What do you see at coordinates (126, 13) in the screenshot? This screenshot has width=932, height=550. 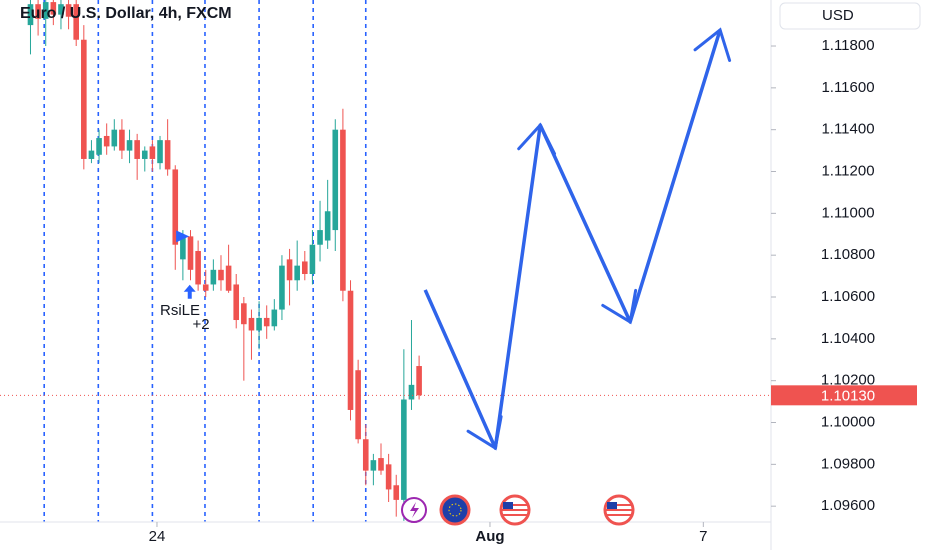 I see `chart-title: Euro / U.S. Dollar, 4h, FXCM` at bounding box center [126, 13].